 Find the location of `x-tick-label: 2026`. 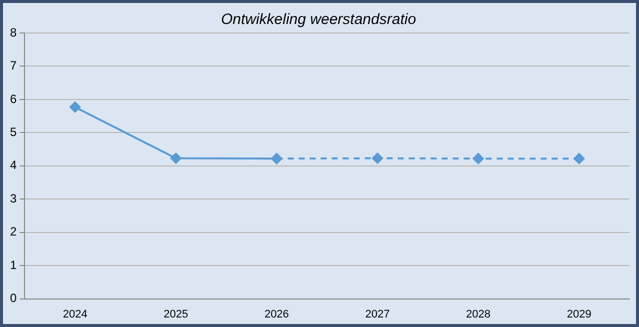

x-tick-label: 2026 is located at coordinates (276, 314).